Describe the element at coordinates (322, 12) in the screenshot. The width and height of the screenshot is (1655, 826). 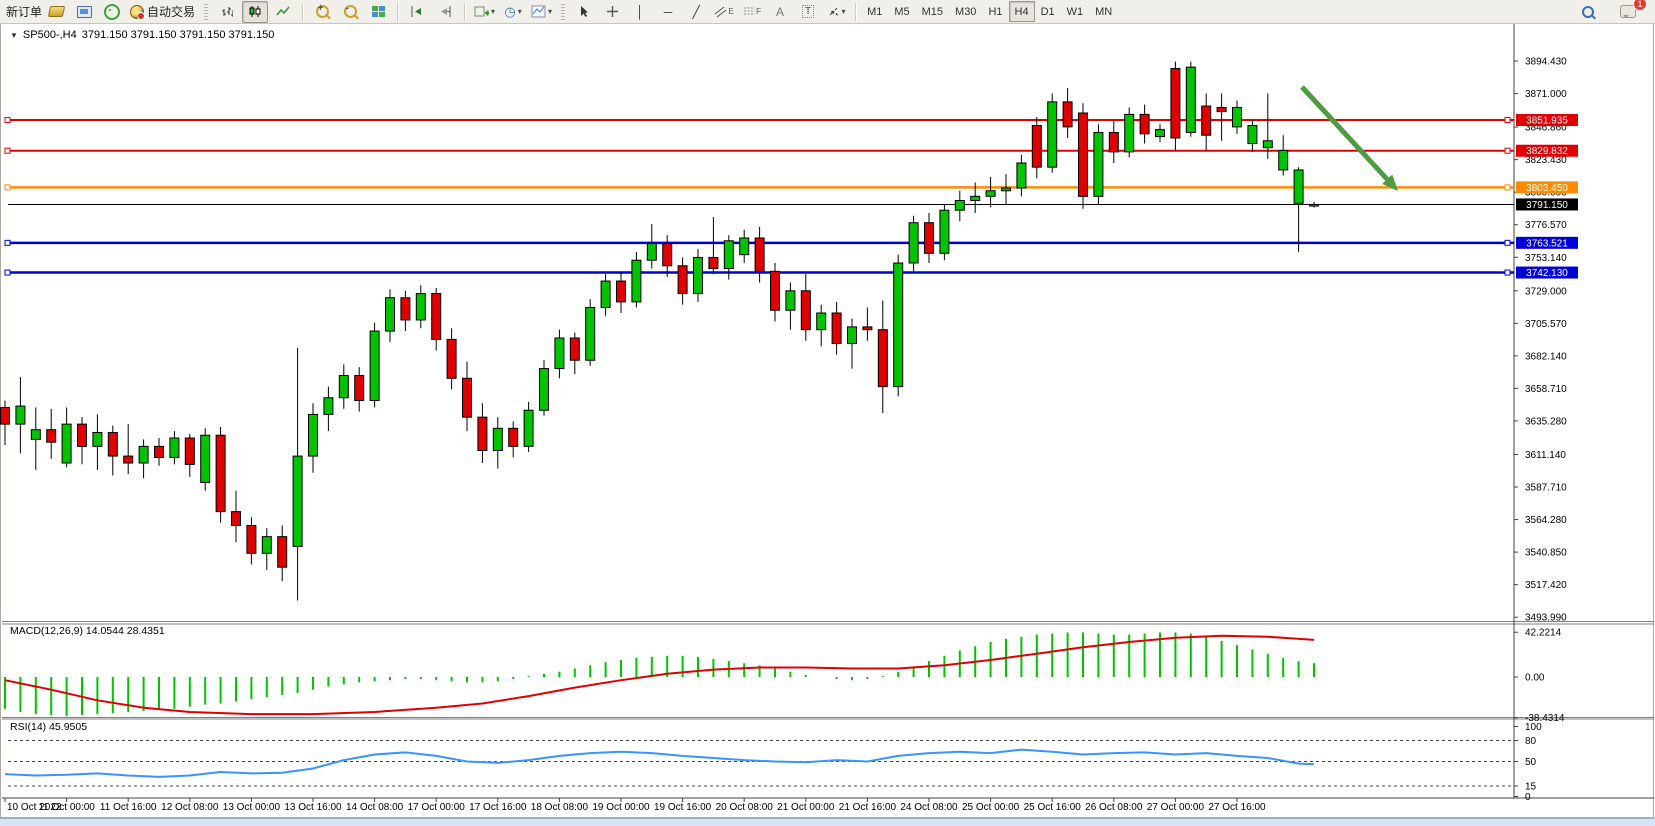
I see `zoom-in-button: +` at that location.